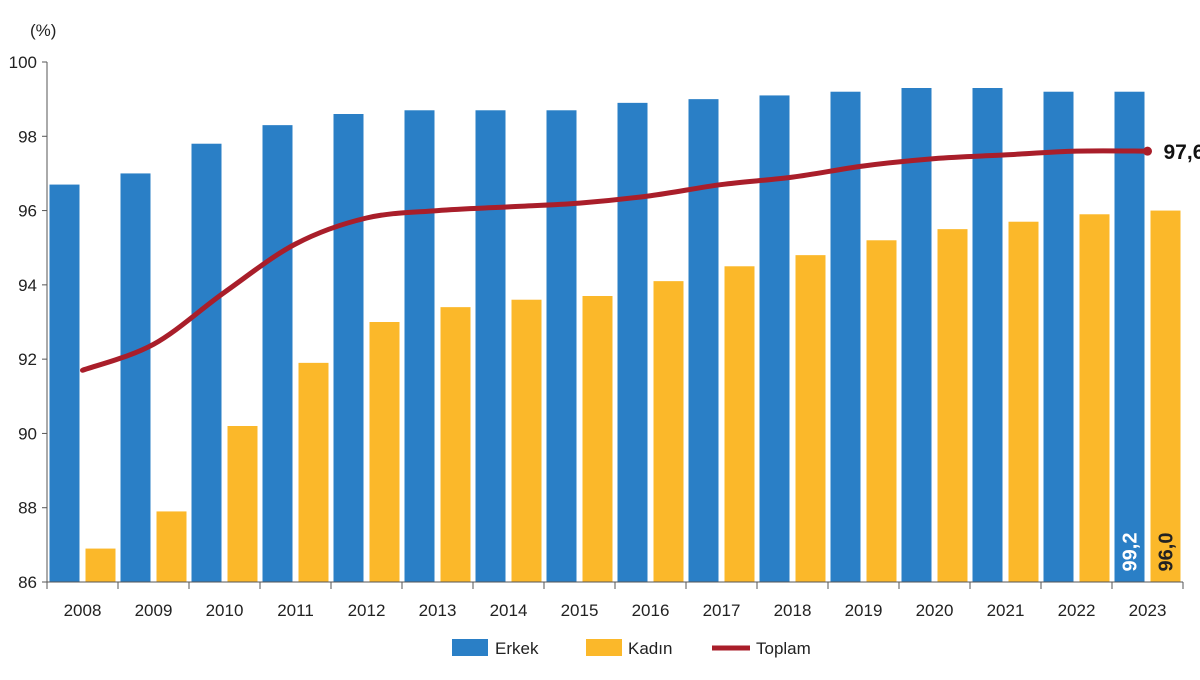 The height and width of the screenshot is (680, 1200). What do you see at coordinates (27, 136) in the screenshot?
I see `y-tick-label-98: 98` at bounding box center [27, 136].